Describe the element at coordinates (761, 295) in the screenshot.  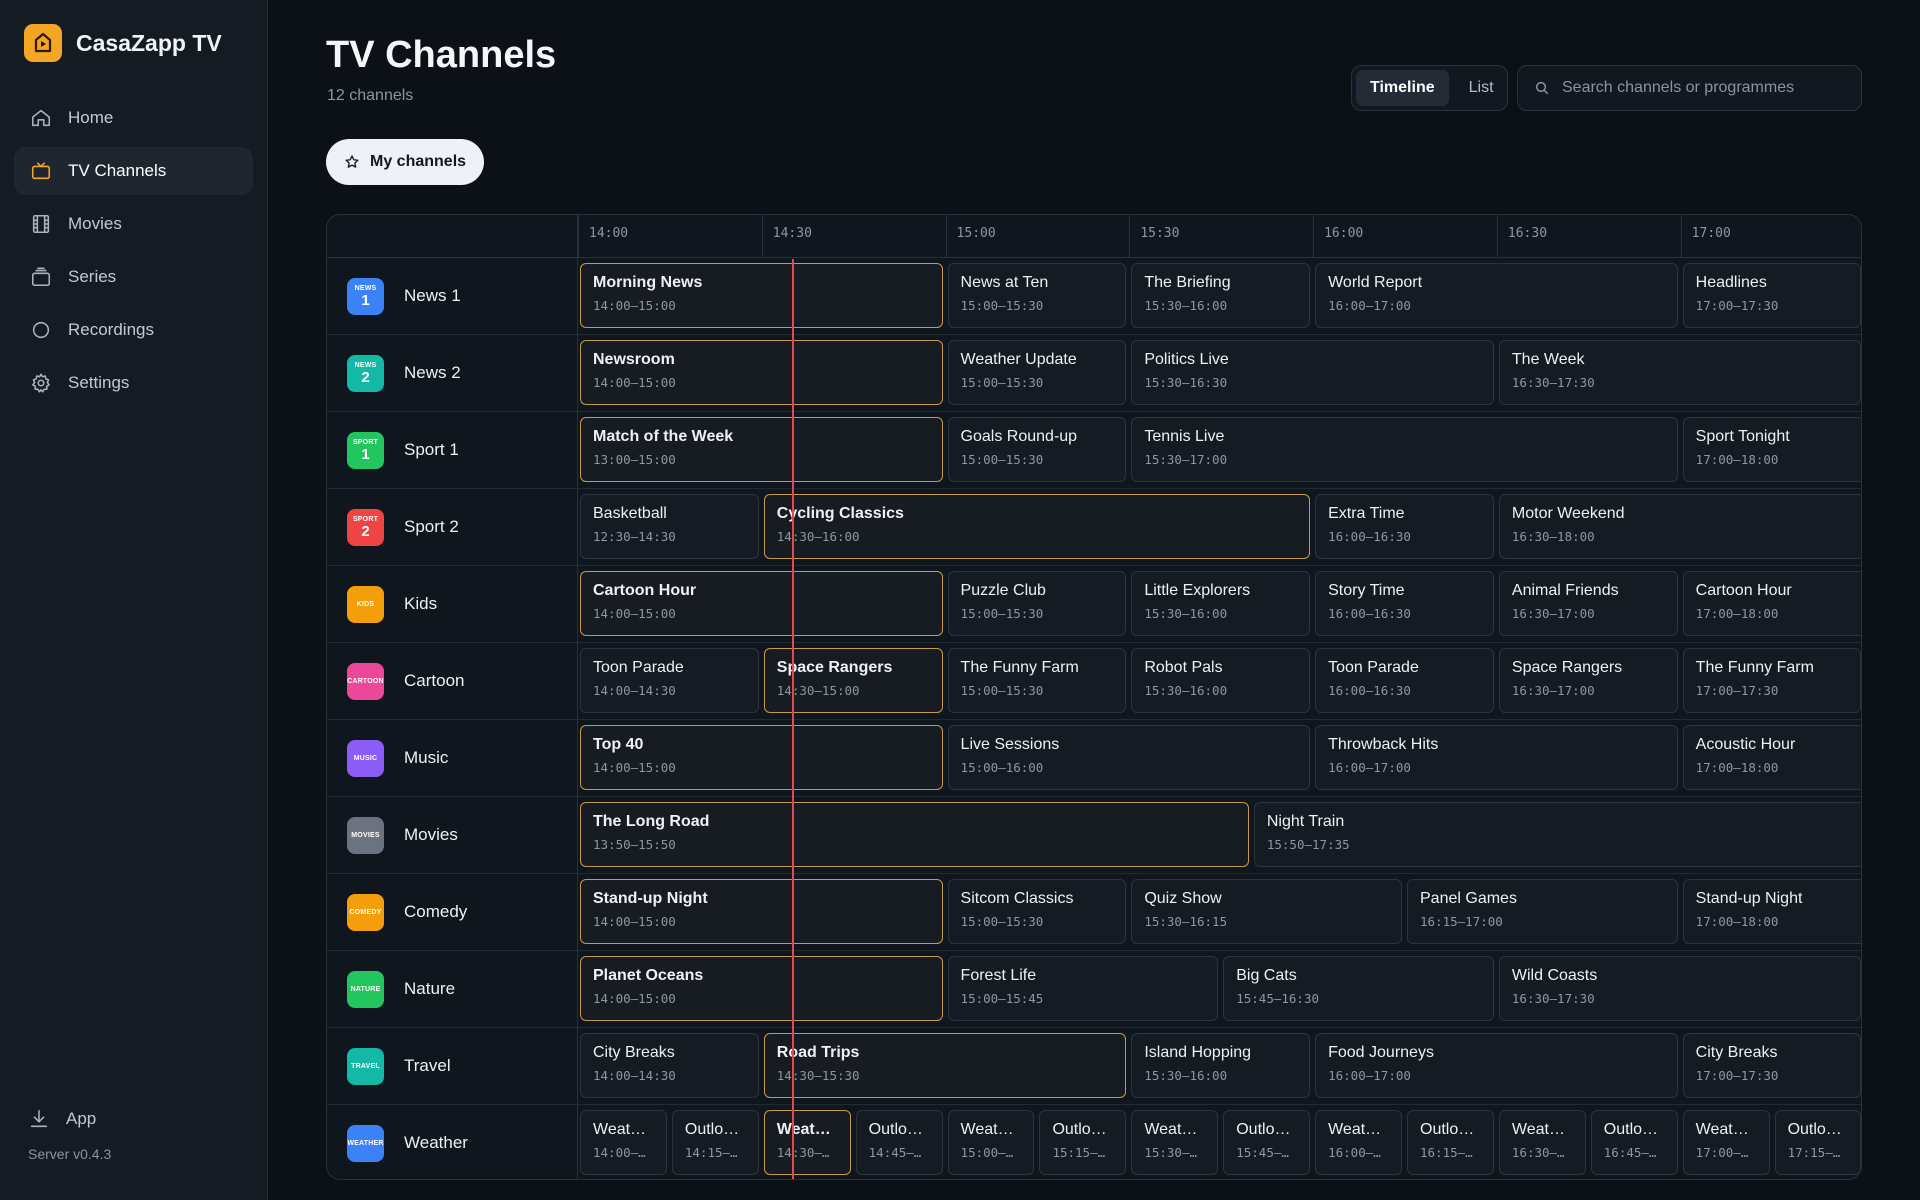
I see `programme-card-live: Morning News 14:00–15:00` at that location.